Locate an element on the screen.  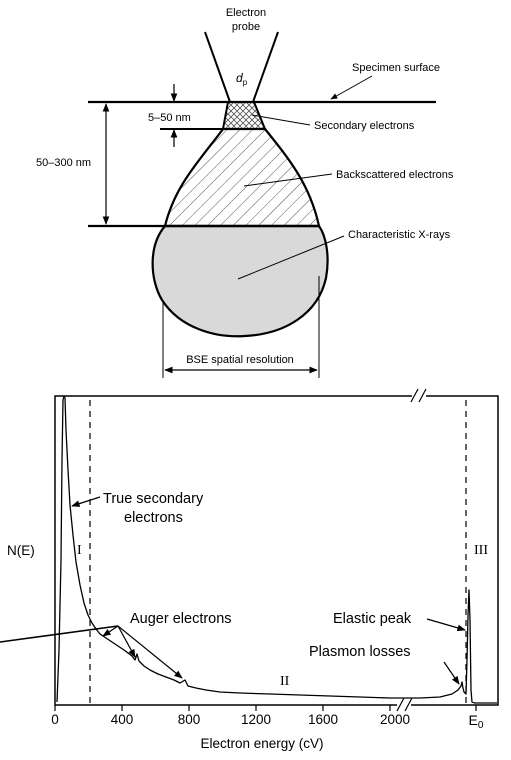
xray-region is located at coordinates (240, 281).